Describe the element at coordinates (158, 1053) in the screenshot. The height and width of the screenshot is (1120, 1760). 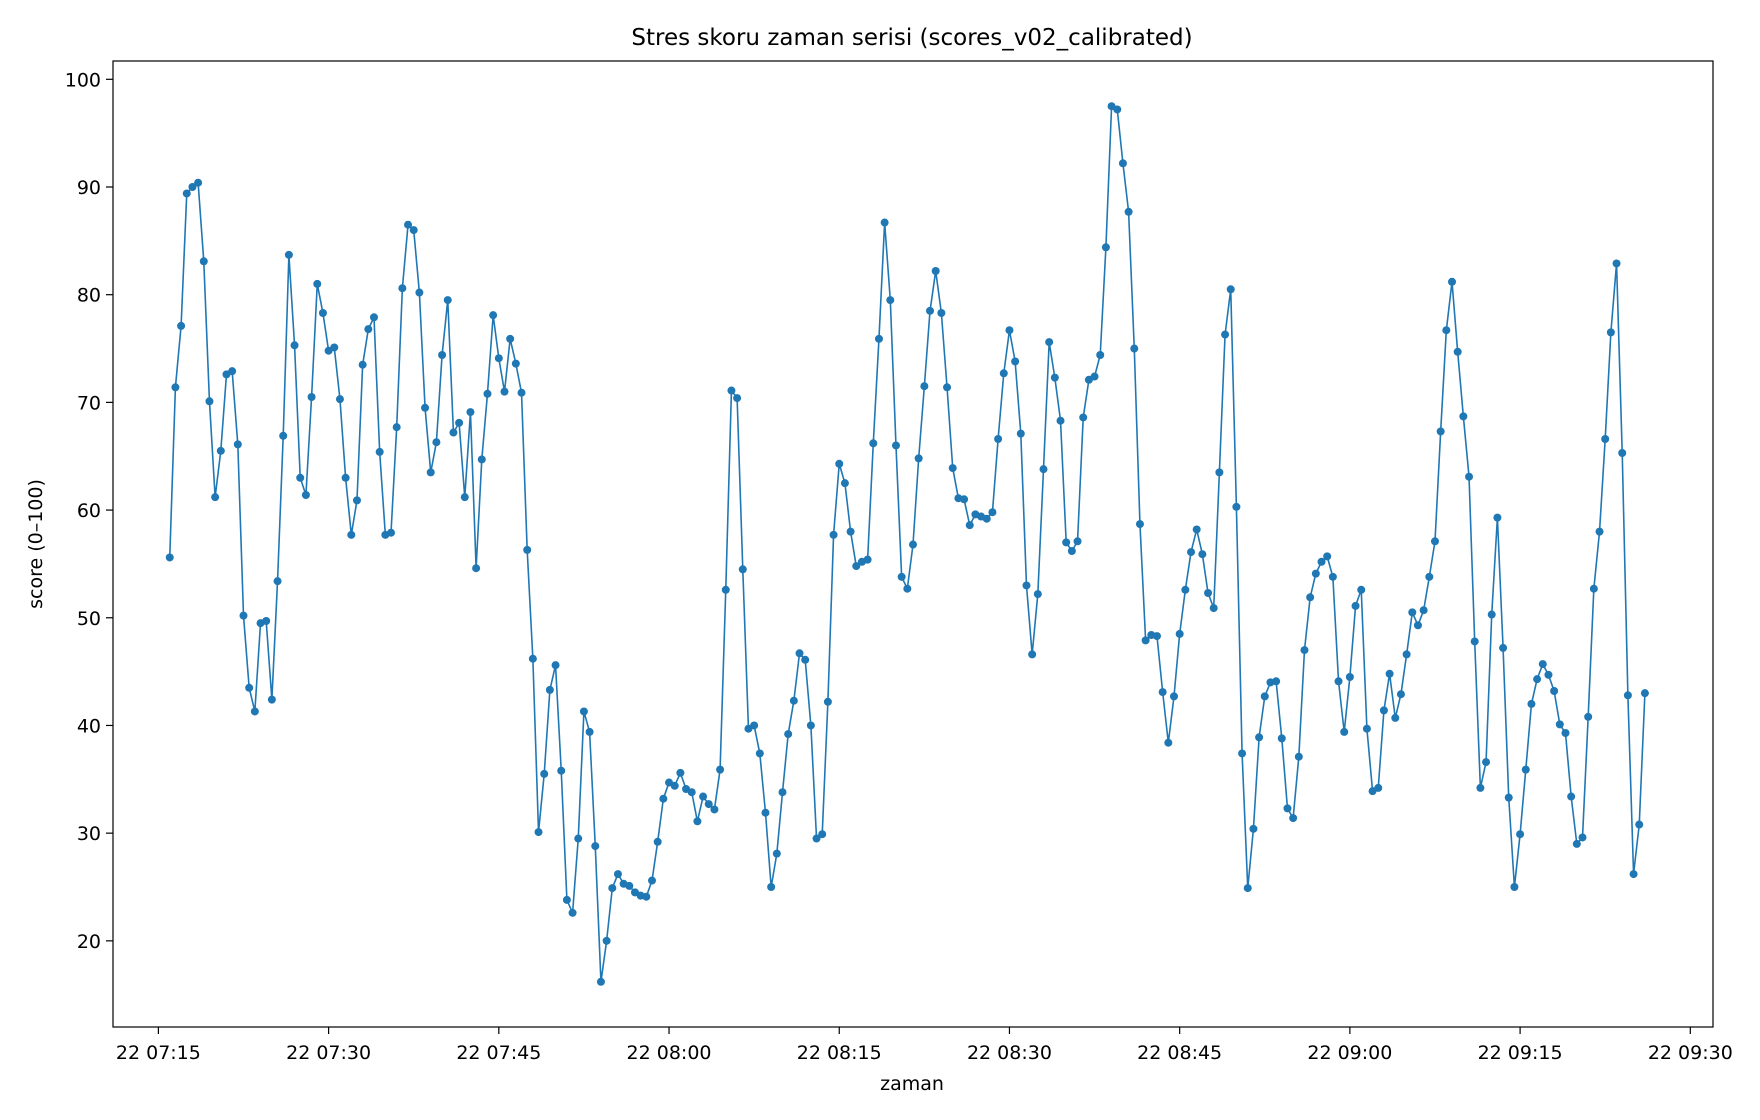
I see `x-tick-label: 22 07:15` at that location.